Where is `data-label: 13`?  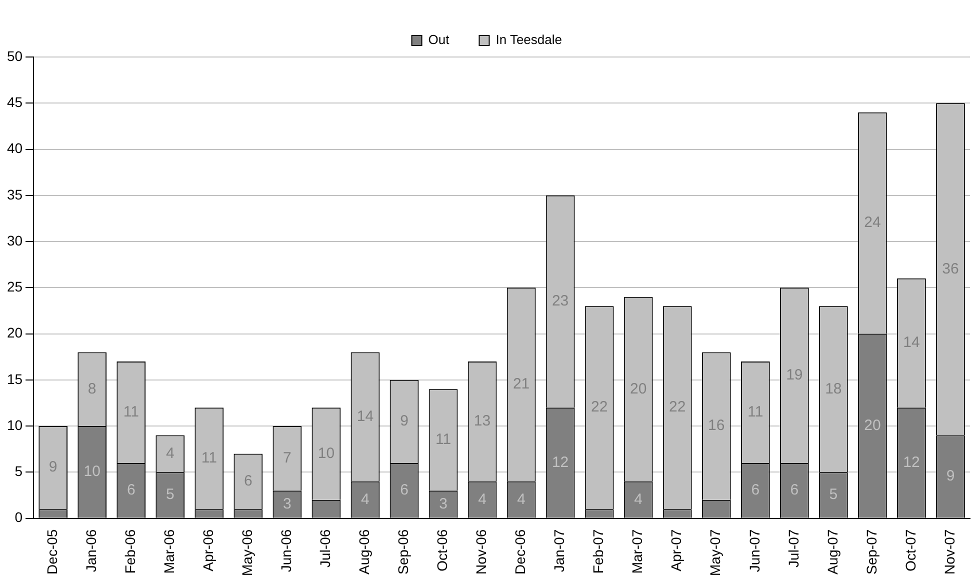
data-label: 13 is located at coordinates (482, 421).